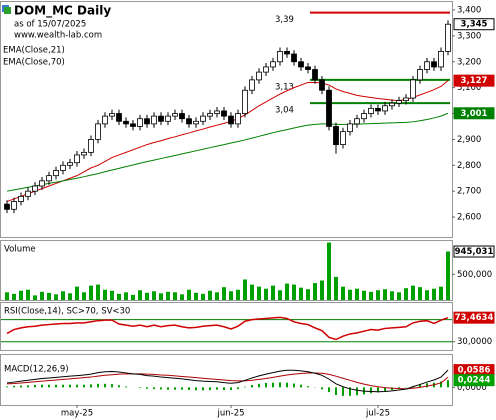 The image size is (496, 420). What do you see at coordinates (58, 36) in the screenshot?
I see `source: www.wealth-lab.com` at bounding box center [58, 36].